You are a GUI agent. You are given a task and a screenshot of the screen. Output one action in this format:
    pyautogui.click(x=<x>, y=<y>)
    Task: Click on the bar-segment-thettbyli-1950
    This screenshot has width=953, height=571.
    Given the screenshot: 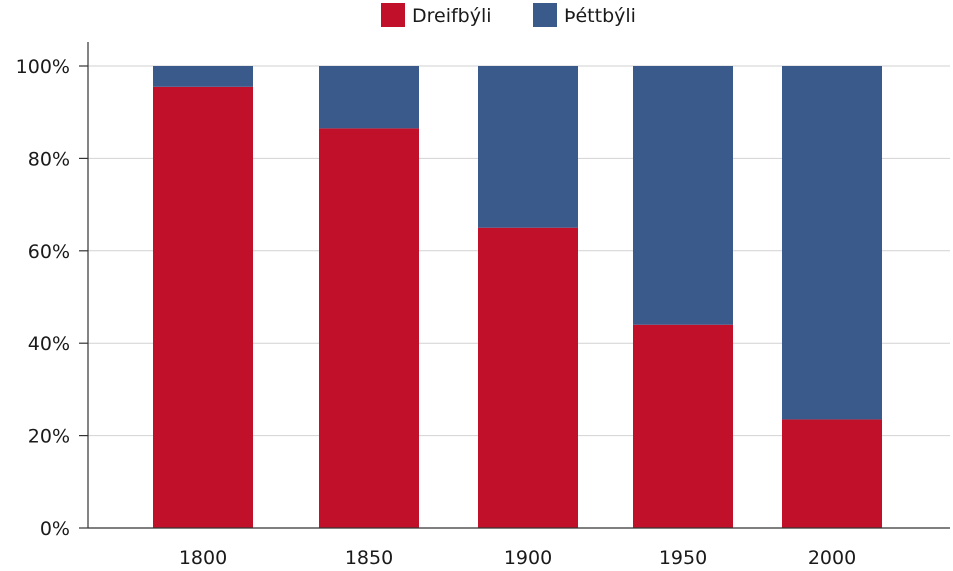 What is the action you would take?
    pyautogui.click(x=683, y=195)
    